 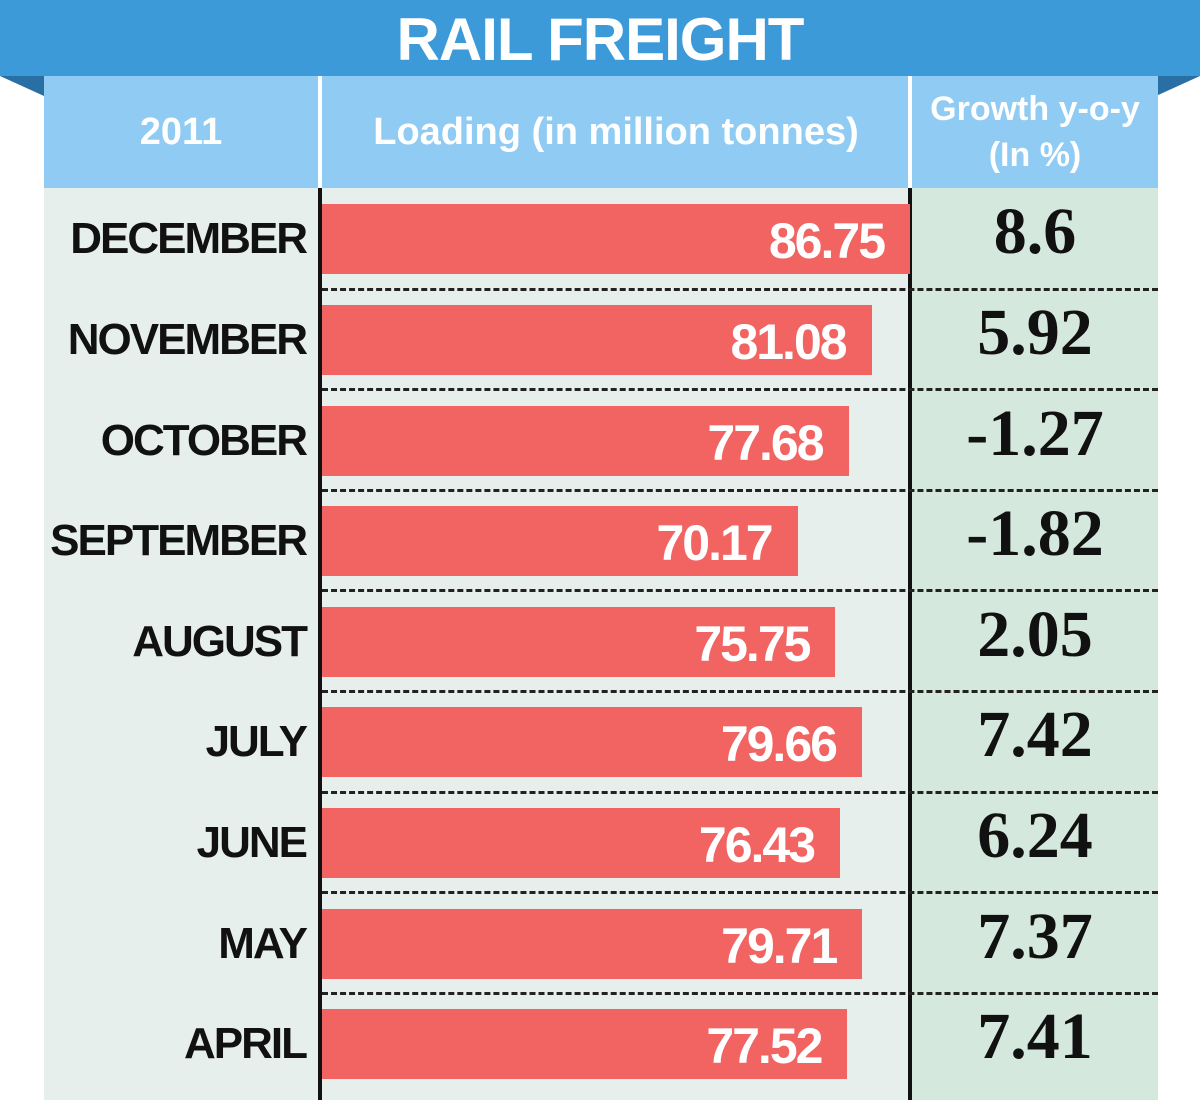 What do you see at coordinates (764, 1046) in the screenshot?
I see `loading-value-label: 77.52` at bounding box center [764, 1046].